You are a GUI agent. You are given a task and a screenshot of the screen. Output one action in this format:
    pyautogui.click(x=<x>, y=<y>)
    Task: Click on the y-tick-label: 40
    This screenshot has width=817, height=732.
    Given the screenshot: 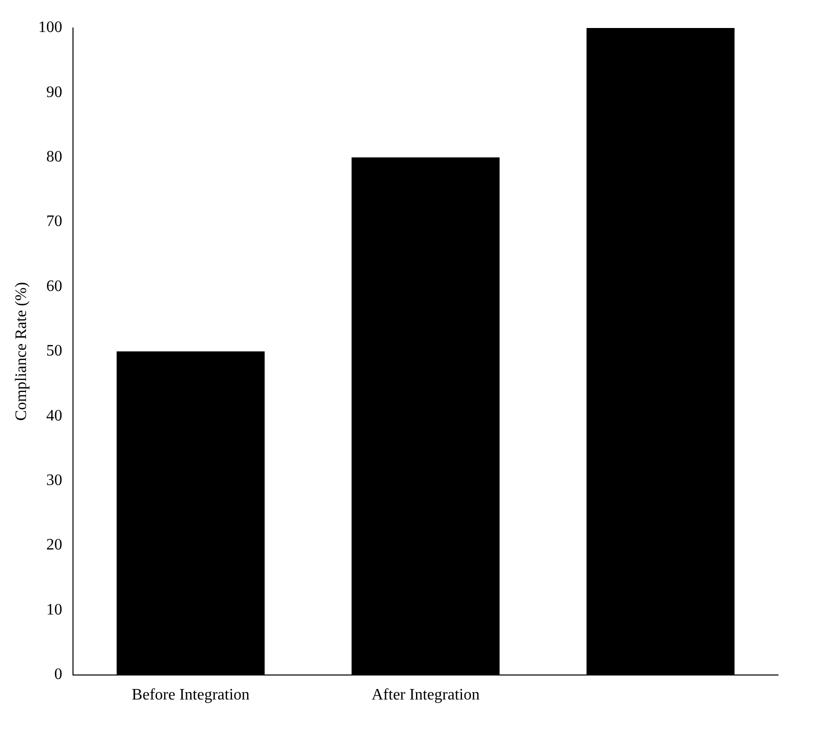 What is the action you would take?
    pyautogui.click(x=54, y=415)
    